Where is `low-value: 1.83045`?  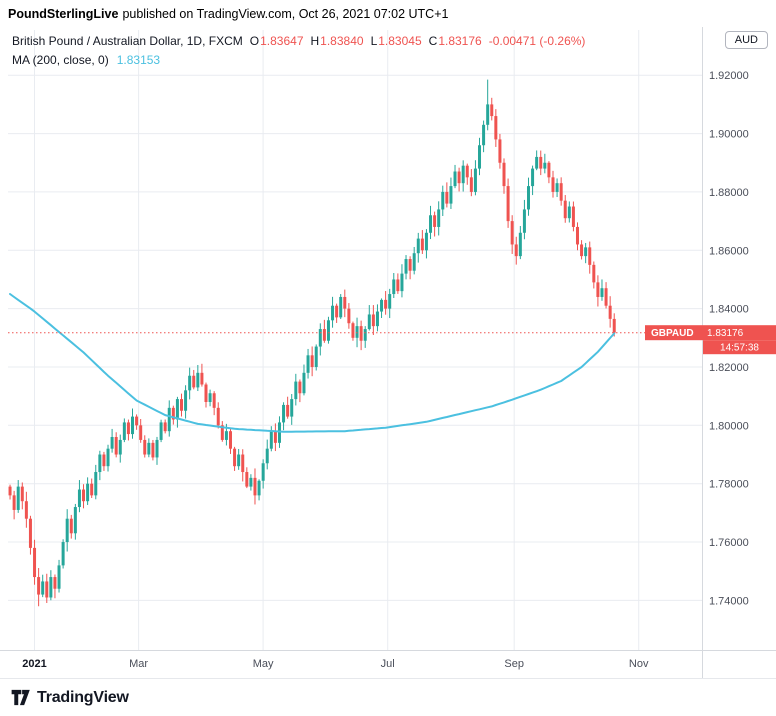
low-value: 1.83045 is located at coordinates (400, 41).